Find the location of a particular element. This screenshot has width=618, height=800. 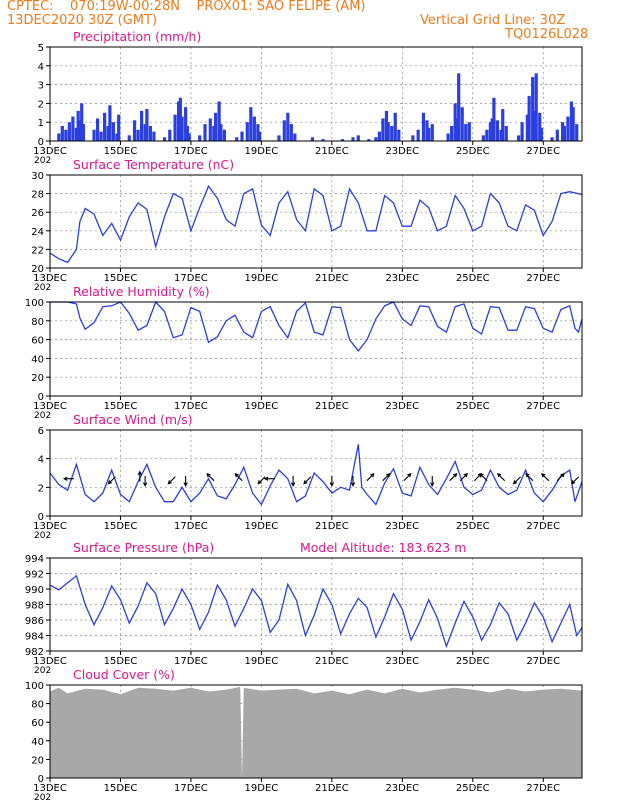

header-run-date: 13DEC2020 30Z (GMT) is located at coordinates (82, 20).